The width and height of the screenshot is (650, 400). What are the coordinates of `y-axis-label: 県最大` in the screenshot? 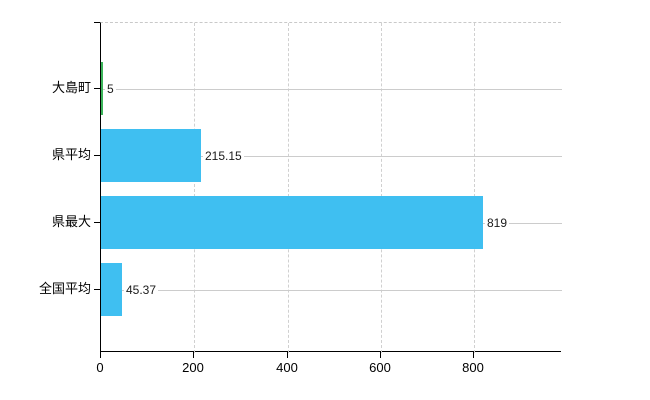 It's located at (71, 221).